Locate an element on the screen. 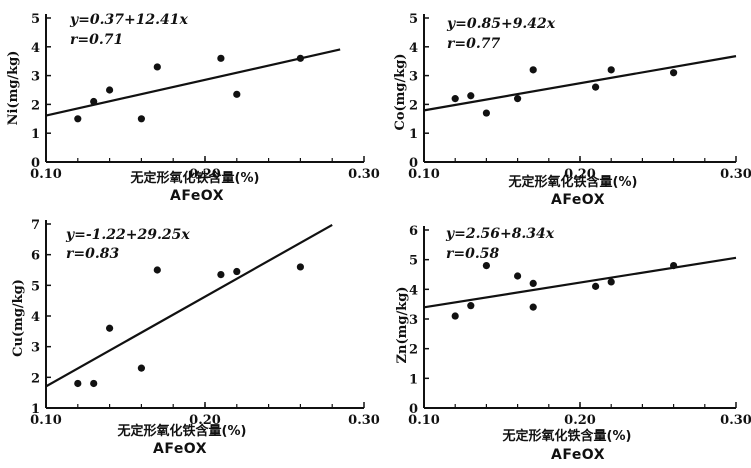 The width and height of the screenshot is (751, 468). correlation-r: r=0.71 is located at coordinates (96, 40).